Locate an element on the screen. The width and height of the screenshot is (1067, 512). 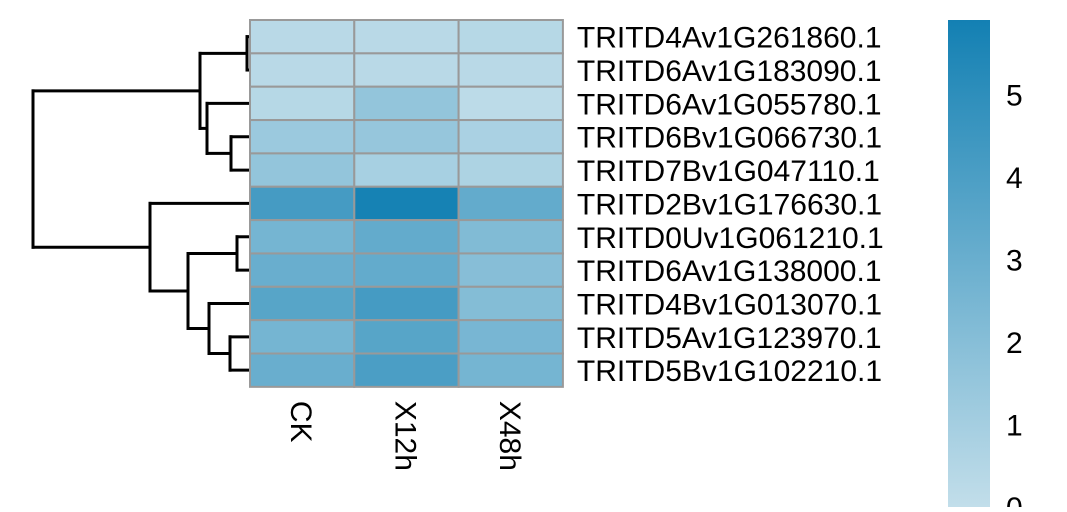
column-labels: CK X12h X48h is located at coordinates (405, 436).